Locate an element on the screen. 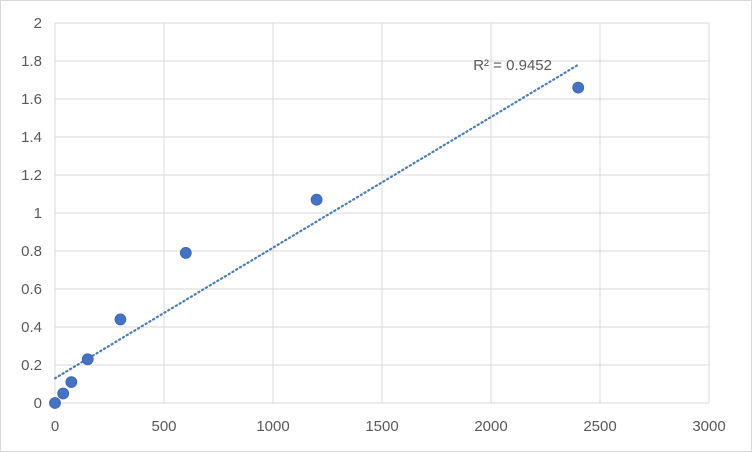 The width and height of the screenshot is (752, 452). y-tick-label: 1.2 is located at coordinates (31, 175).